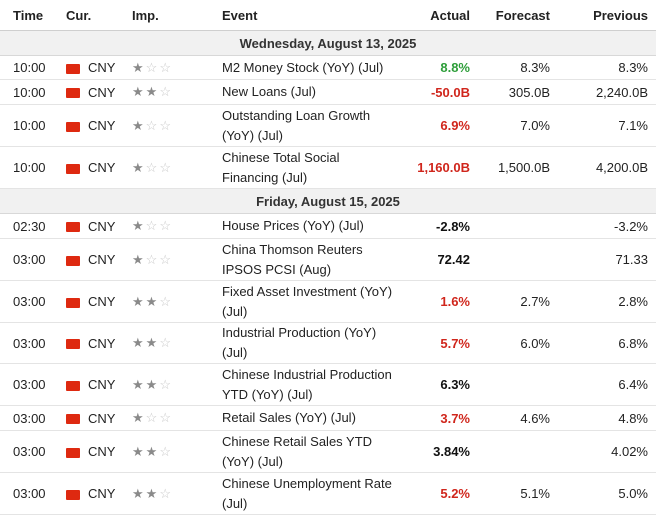 The width and height of the screenshot is (658, 515). What do you see at coordinates (607, 92) in the screenshot?
I see `event-previous: 2,240.0B` at bounding box center [607, 92].